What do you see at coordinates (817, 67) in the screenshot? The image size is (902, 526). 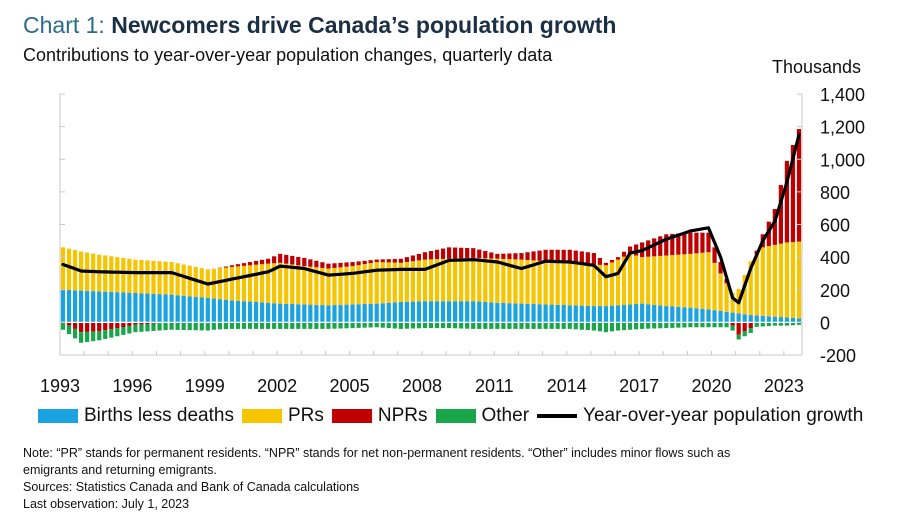 I see `y-axis-unit-label: Thousands` at bounding box center [817, 67].